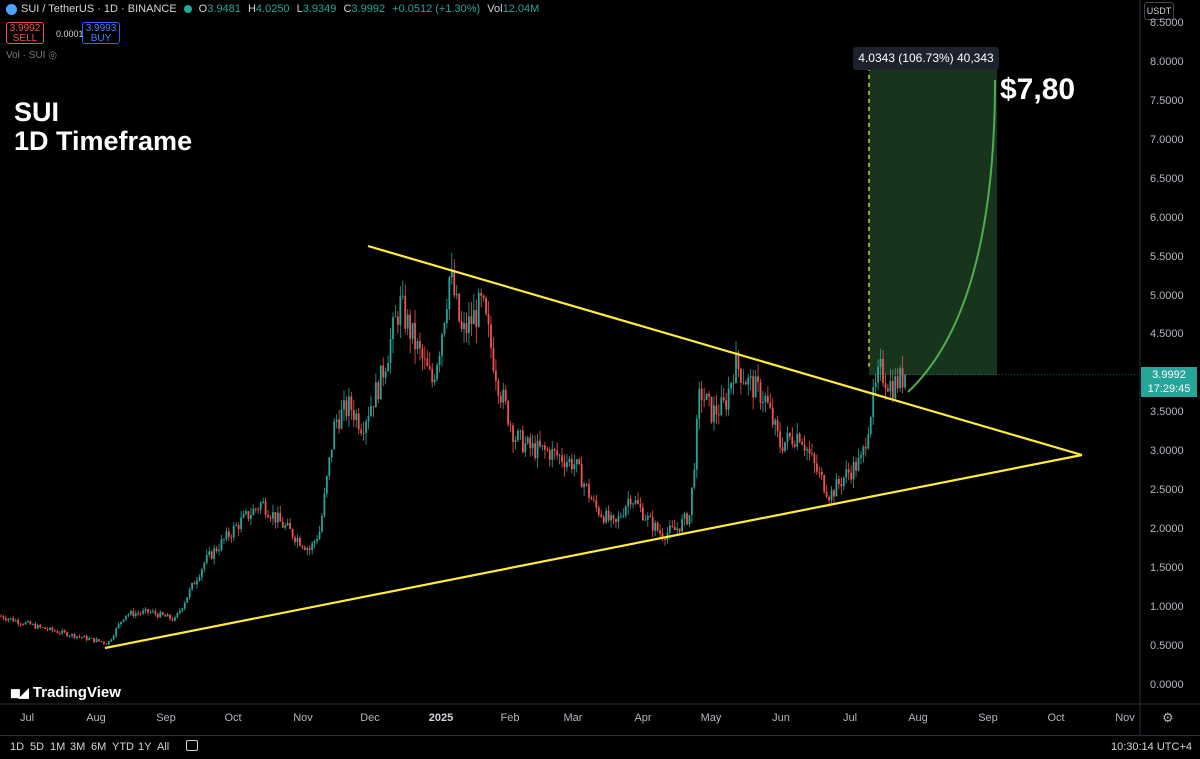 The image size is (1200, 759). What do you see at coordinates (163, 747) in the screenshot?
I see `timeframe-button: All` at bounding box center [163, 747].